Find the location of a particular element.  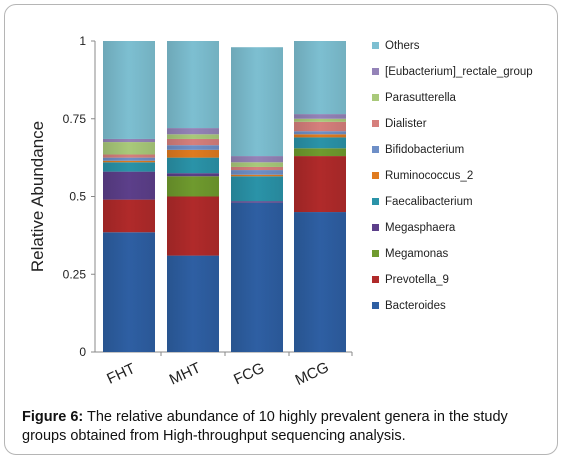

y-tick-label: 0.5 is located at coordinates (77, 197).